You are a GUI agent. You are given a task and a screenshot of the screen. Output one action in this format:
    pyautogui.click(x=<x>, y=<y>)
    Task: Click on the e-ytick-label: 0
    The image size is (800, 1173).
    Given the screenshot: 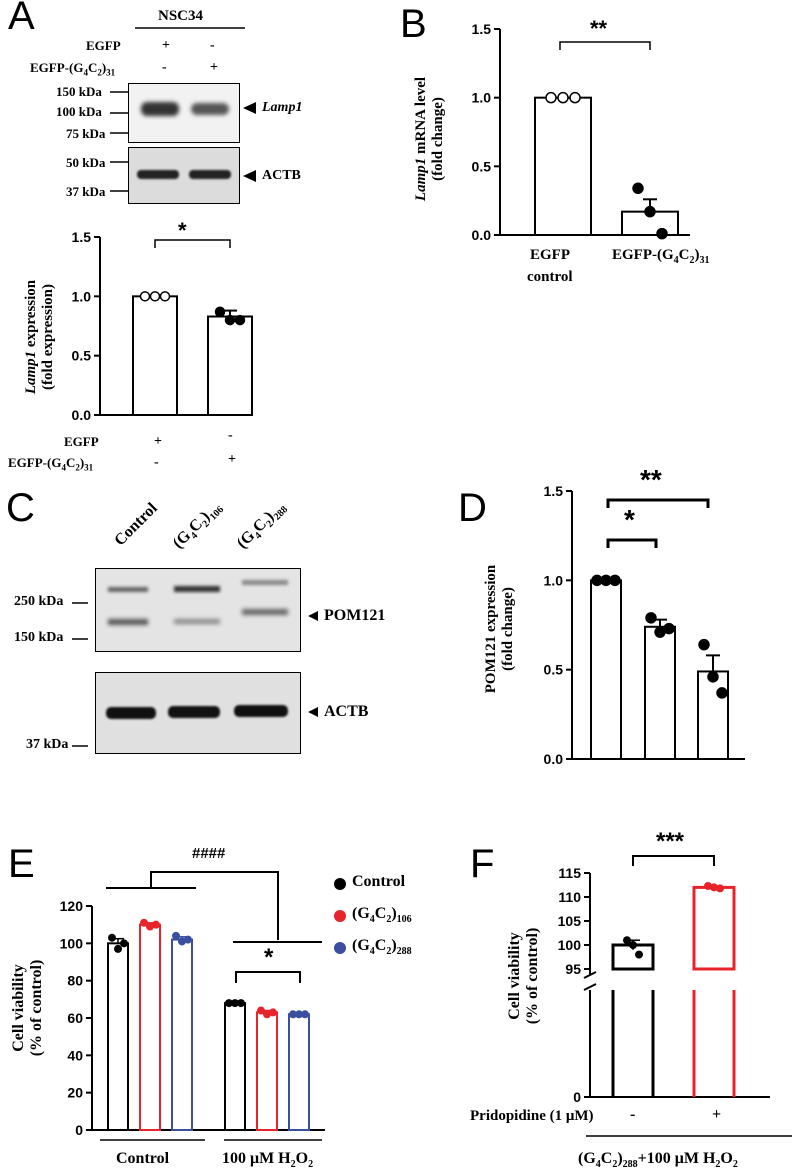 What is the action you would take?
    pyautogui.click(x=79, y=1130)
    